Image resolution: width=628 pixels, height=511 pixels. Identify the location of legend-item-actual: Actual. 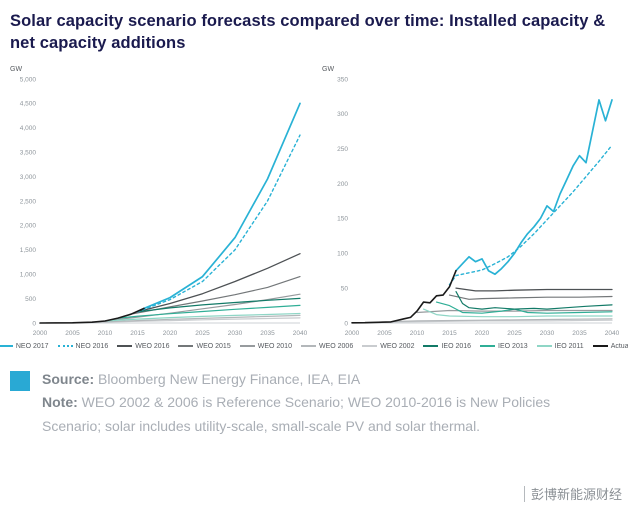
(610, 346).